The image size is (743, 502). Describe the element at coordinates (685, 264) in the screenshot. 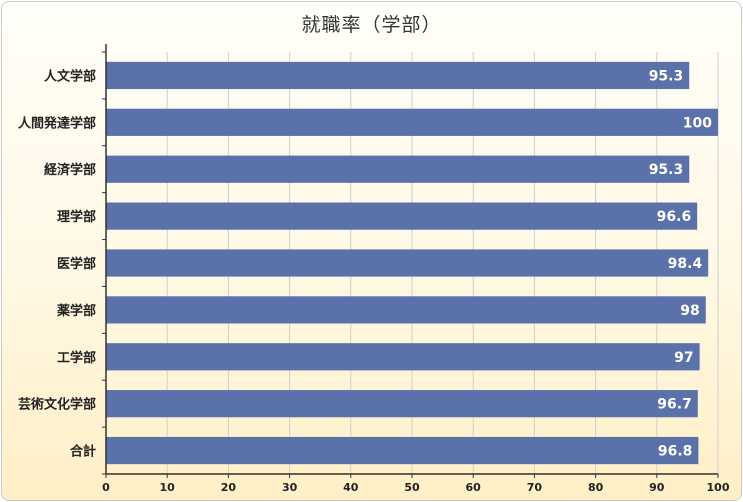

I see `data-label-4: 98.4` at that location.